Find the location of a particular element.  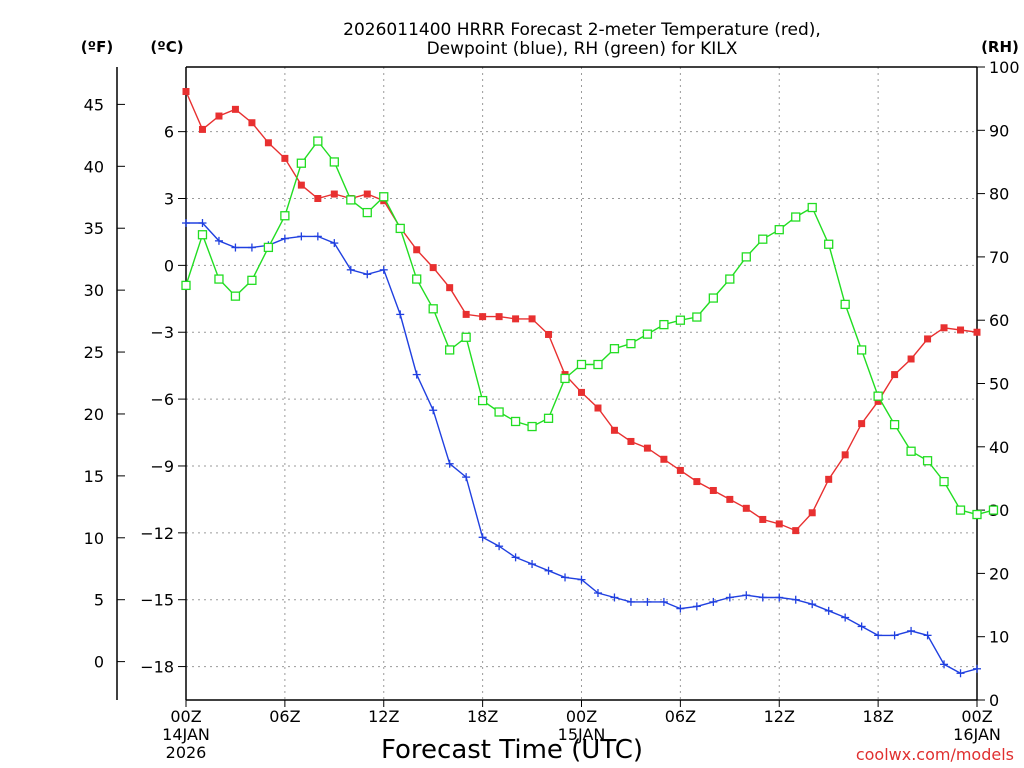

celsius-tick-label: 0 is located at coordinates (169, 265).